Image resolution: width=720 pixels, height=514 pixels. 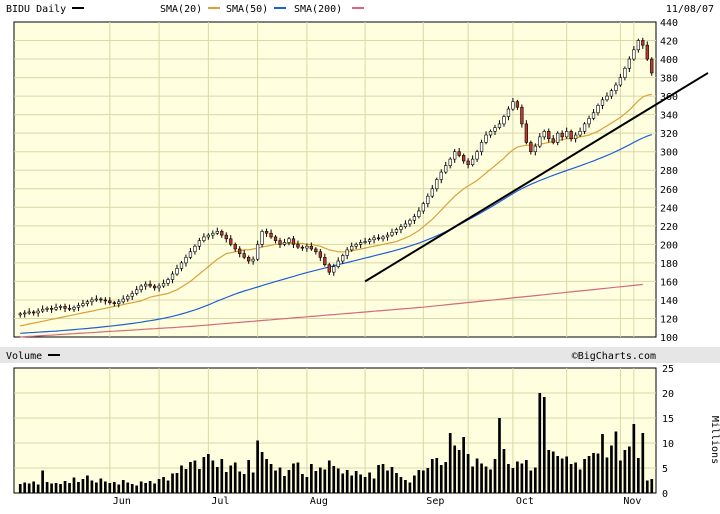 I want to click on legend-sma200-label: SMA(200), so click(x=318, y=9).